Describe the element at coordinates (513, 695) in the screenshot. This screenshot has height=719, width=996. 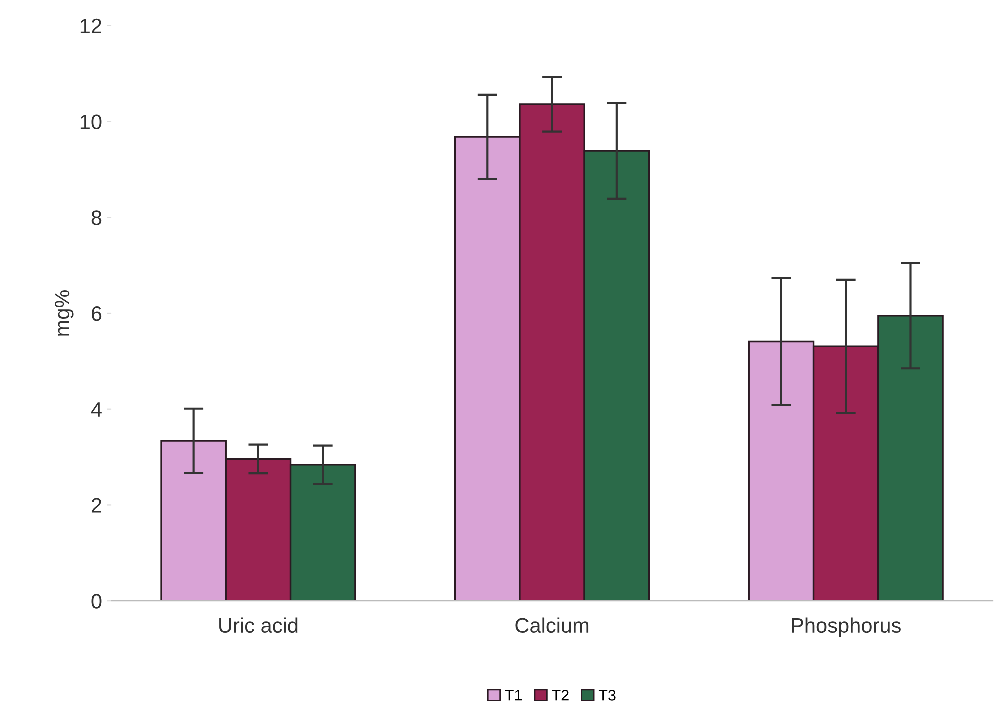
I see `legend-label: T1` at that location.